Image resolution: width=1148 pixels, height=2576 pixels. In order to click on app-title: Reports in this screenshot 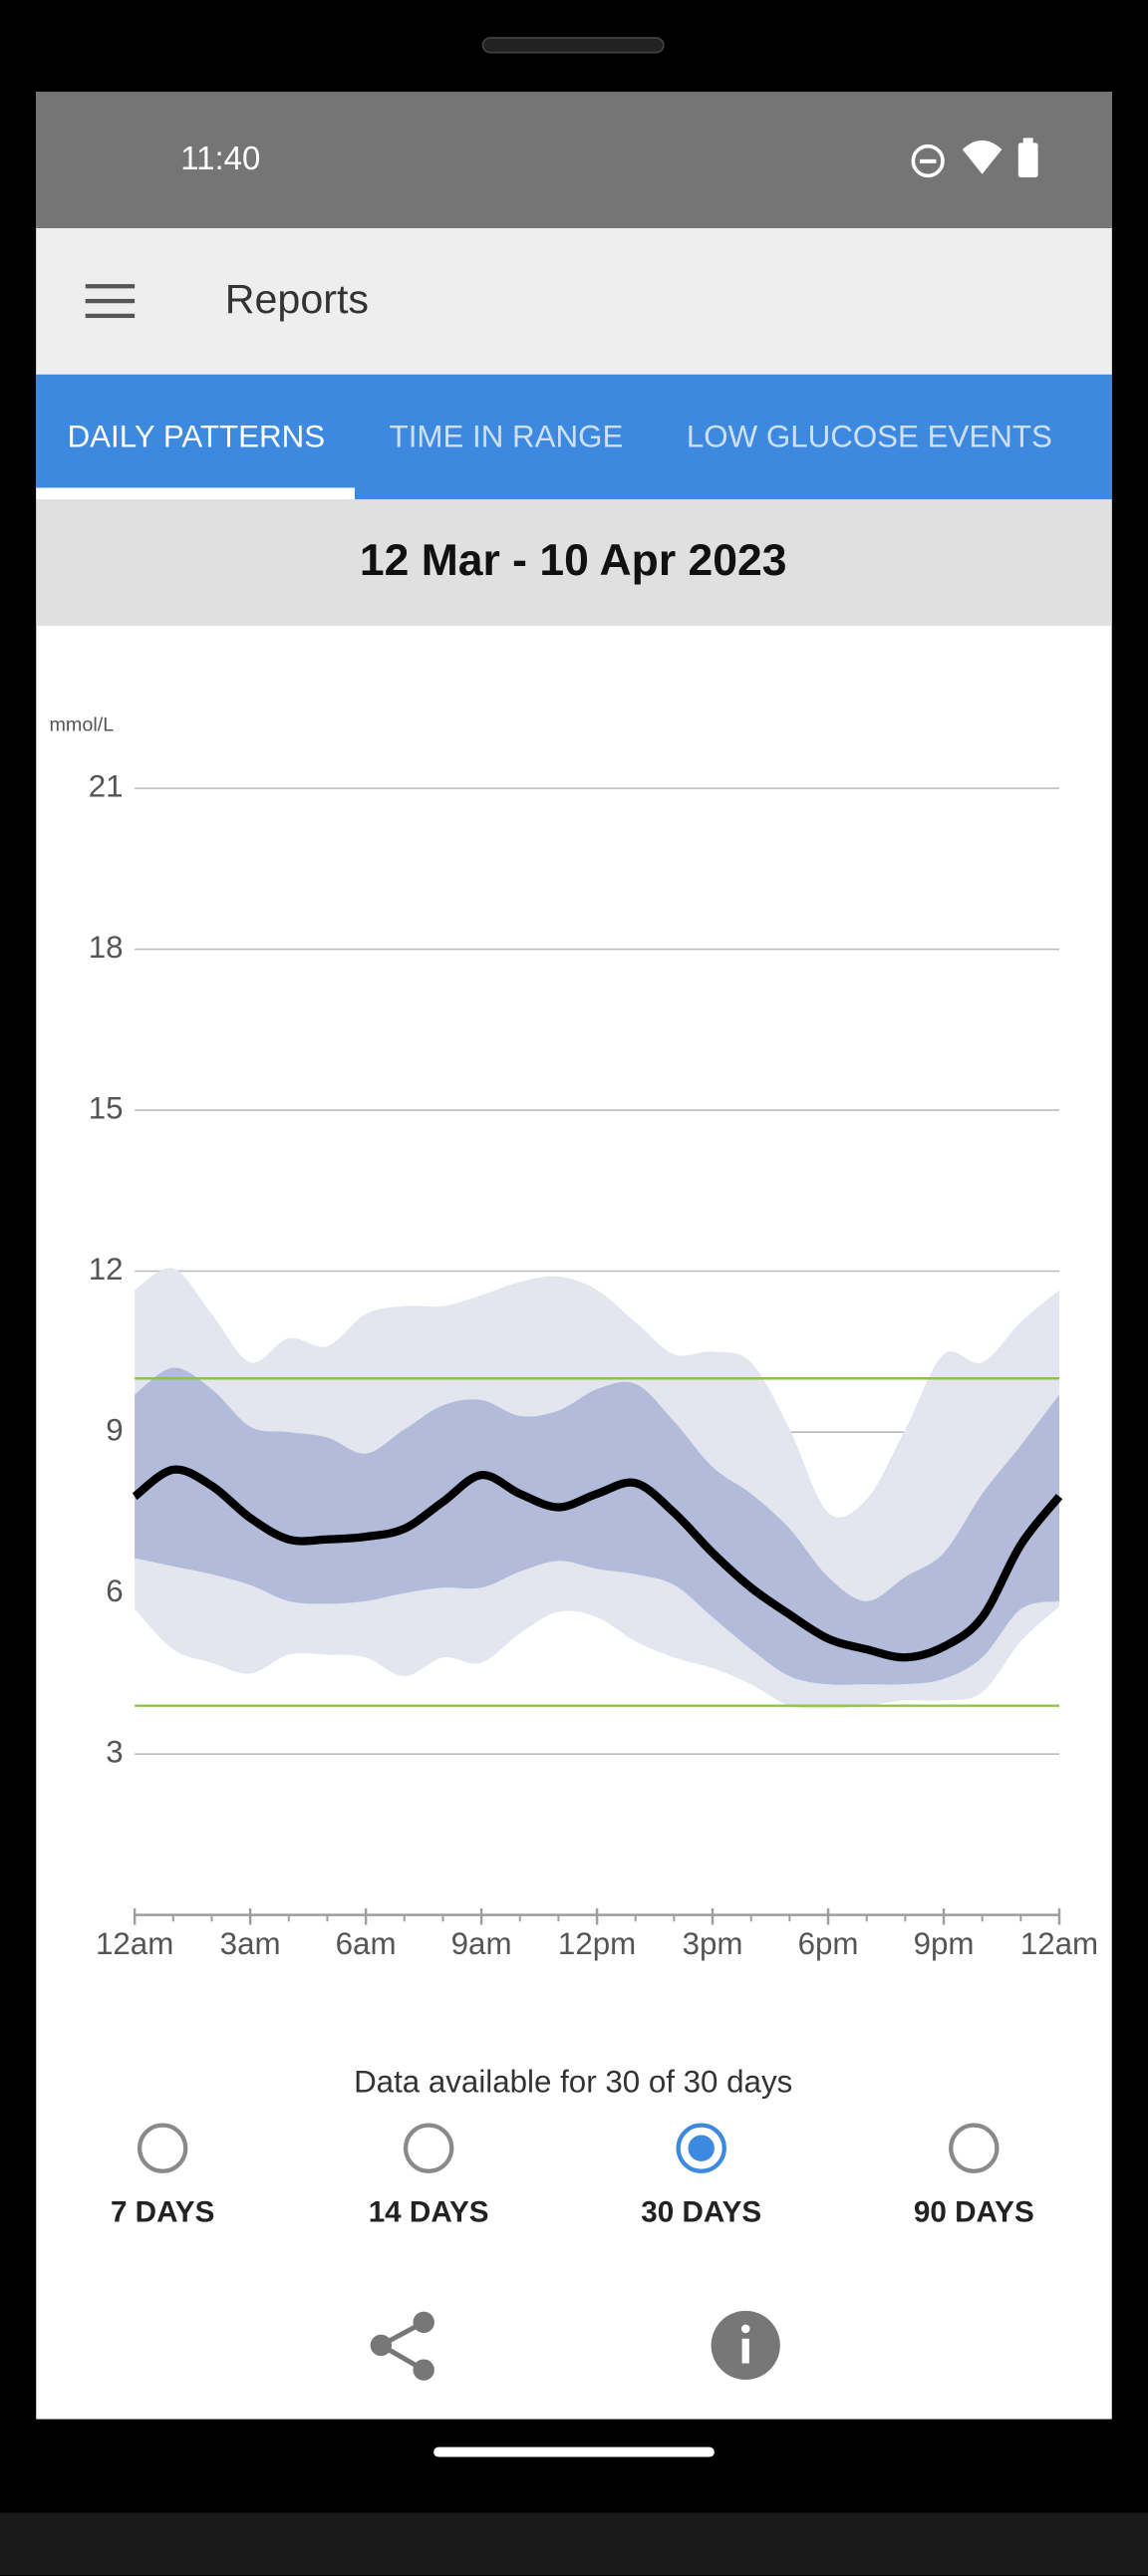, I will do `click(297, 299)`.